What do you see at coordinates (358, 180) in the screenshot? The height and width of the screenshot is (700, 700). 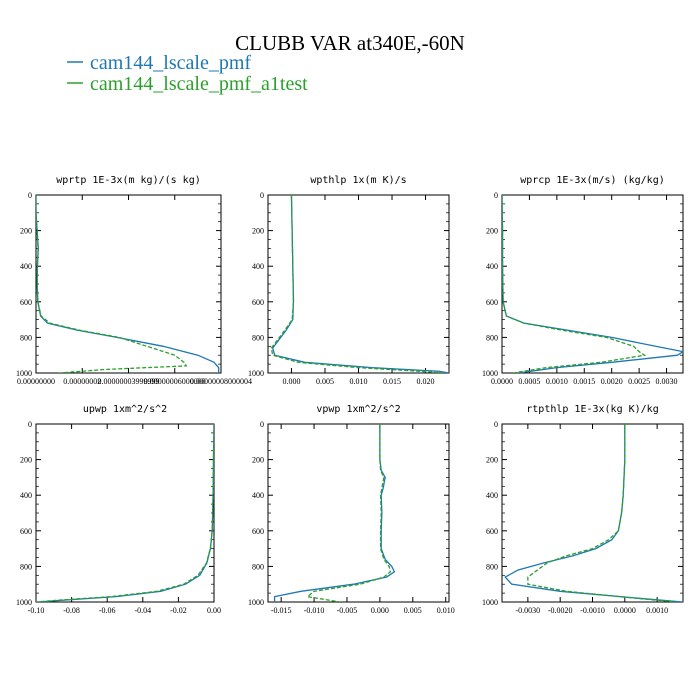 I see `panel-title: wpthlp 1x(m K)/s` at bounding box center [358, 180].